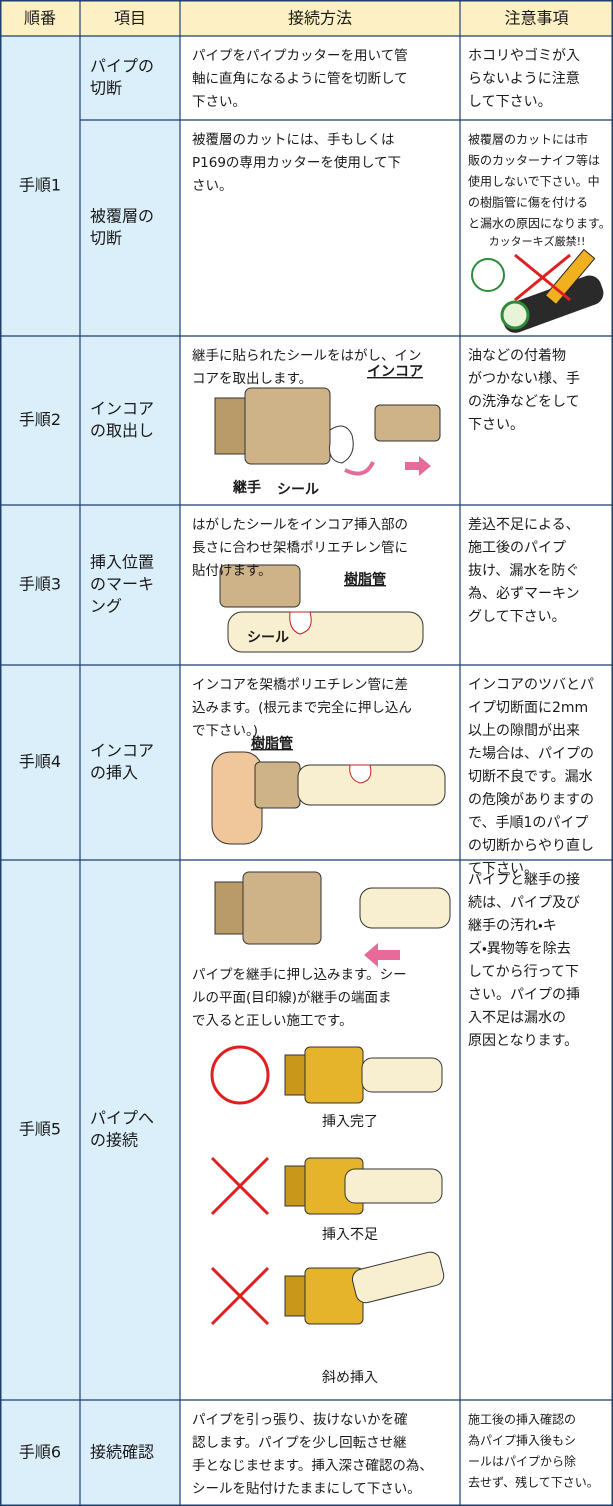  I want to click on cutter-figure: カッターキズ厳禁!!, so click(537, 283).